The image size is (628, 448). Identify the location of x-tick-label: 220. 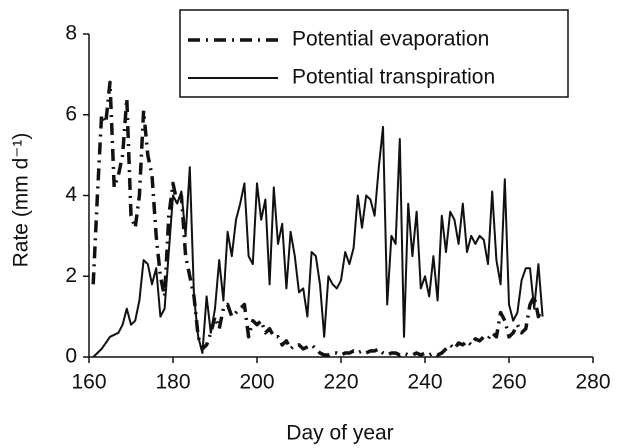
(340, 382).